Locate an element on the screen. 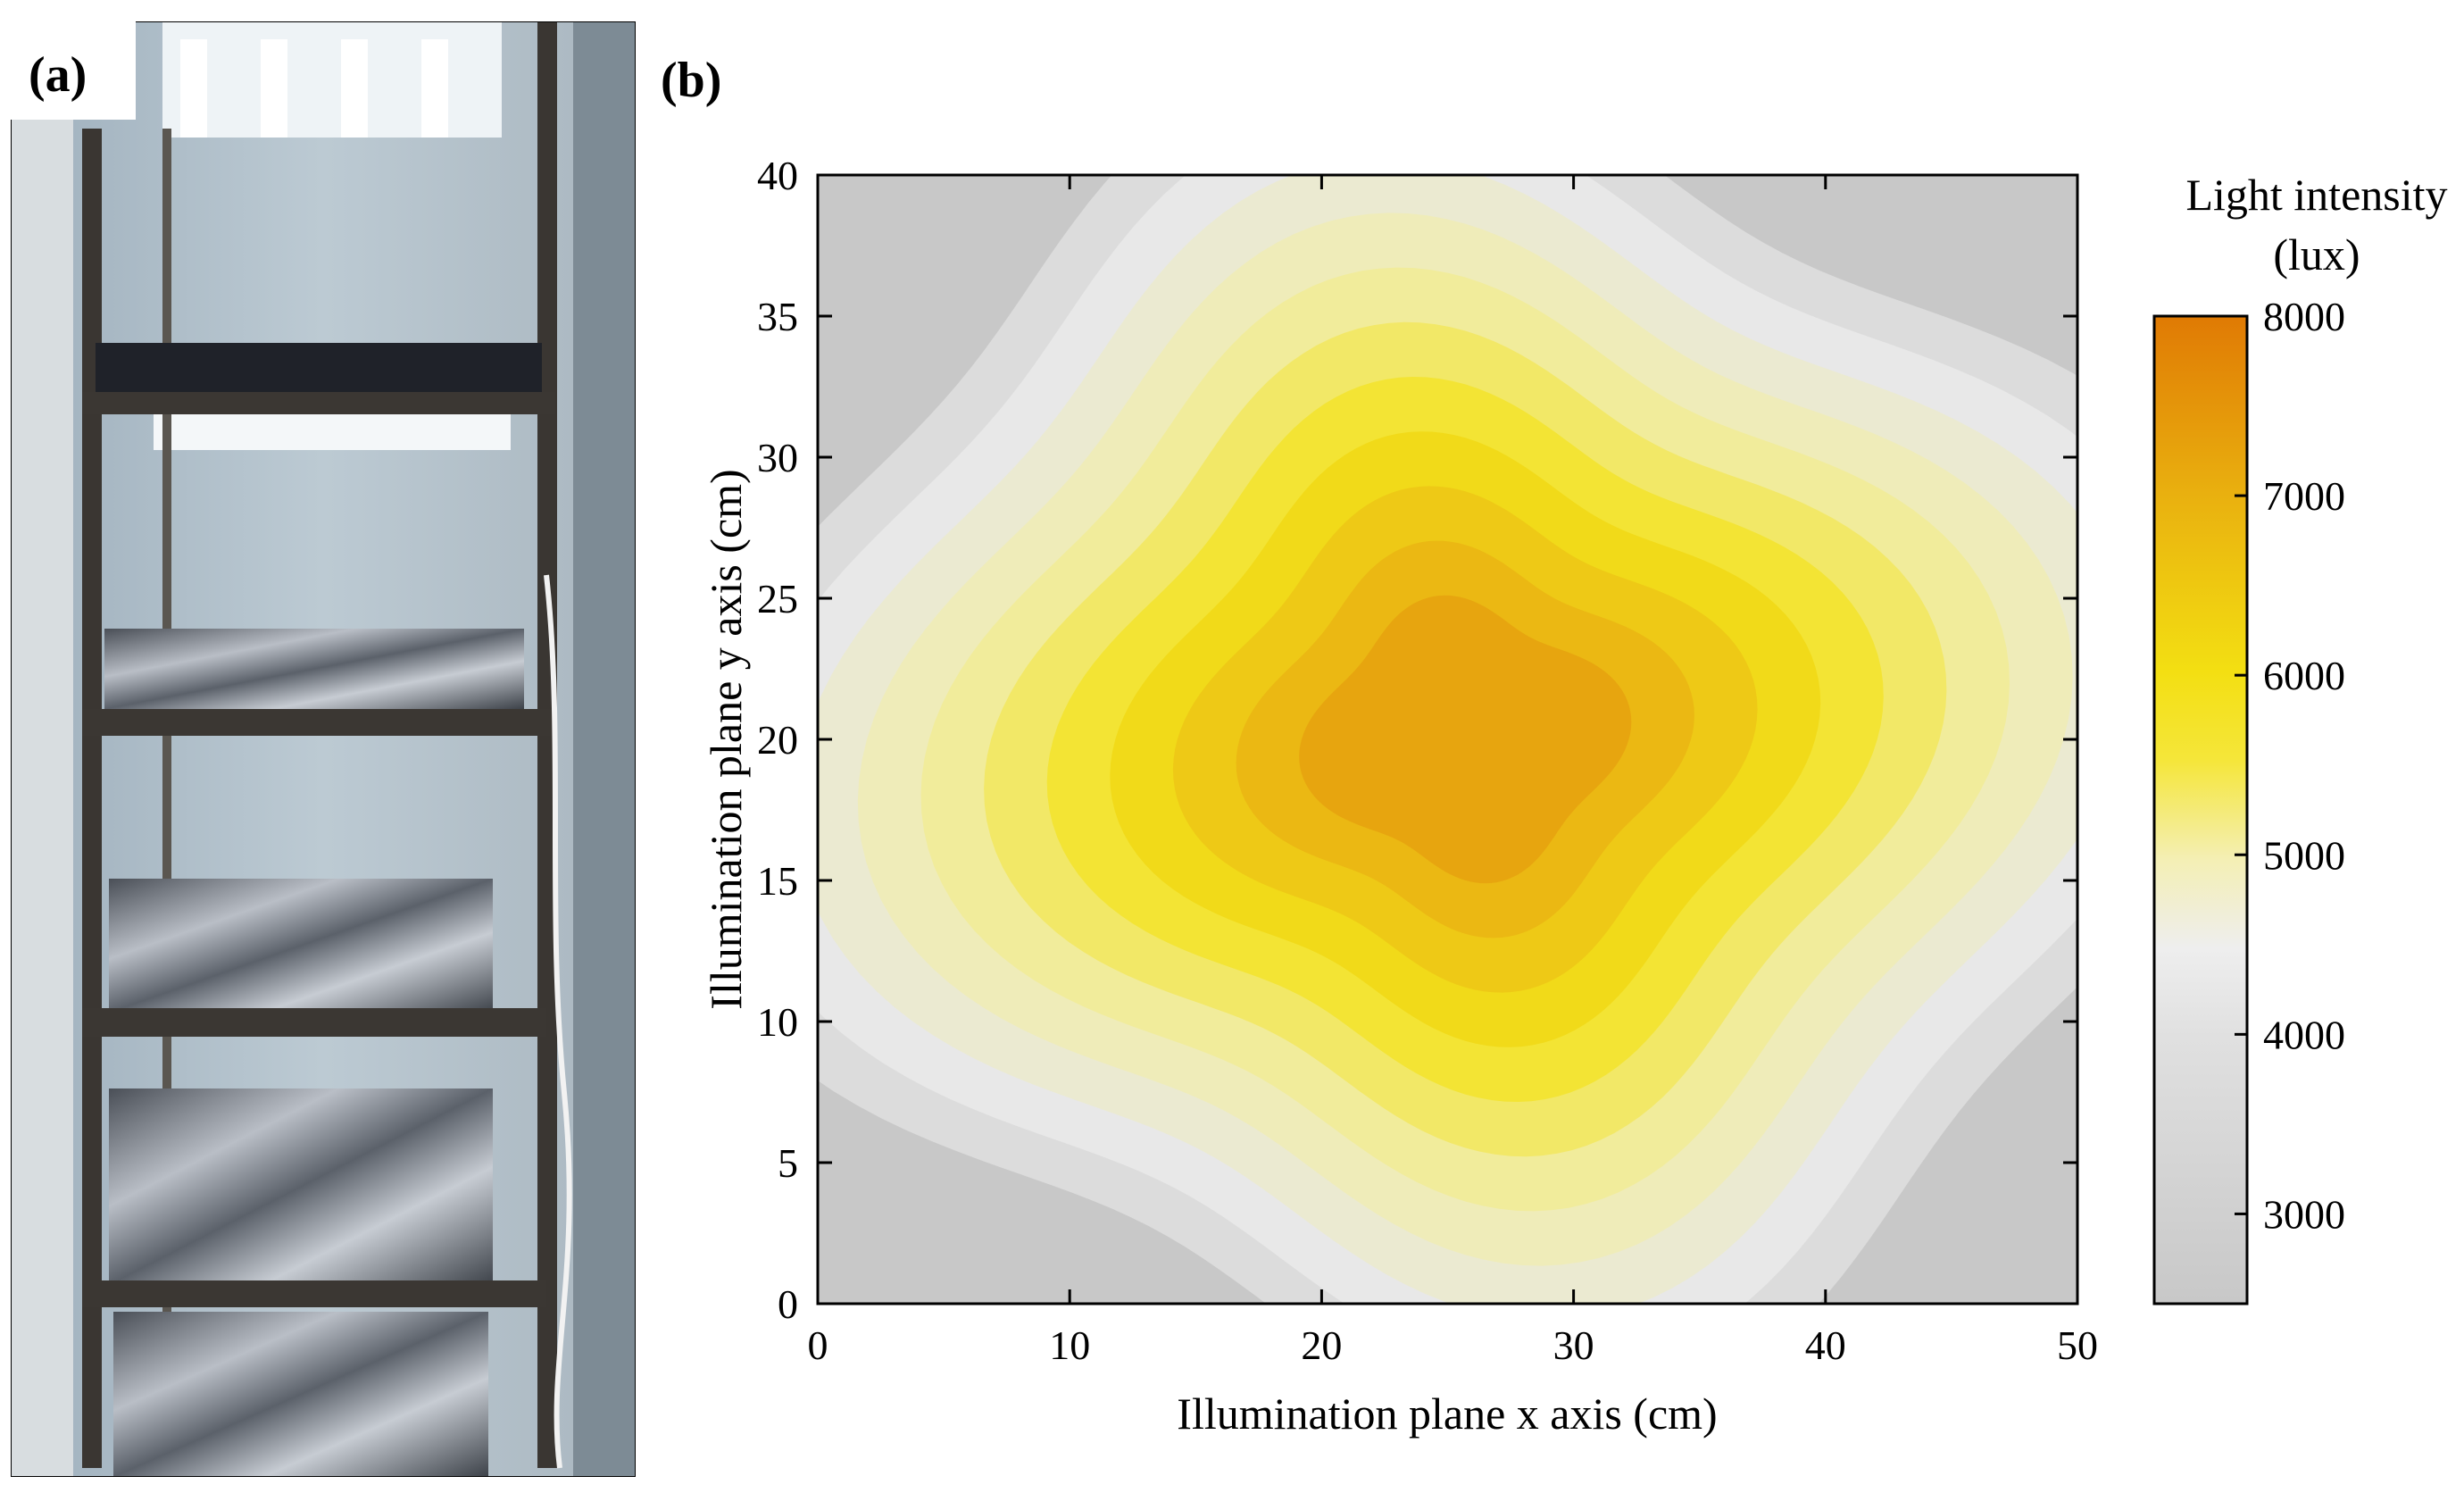 The height and width of the screenshot is (1493, 2464). y-tick-label: 5 is located at coordinates (788, 1163).